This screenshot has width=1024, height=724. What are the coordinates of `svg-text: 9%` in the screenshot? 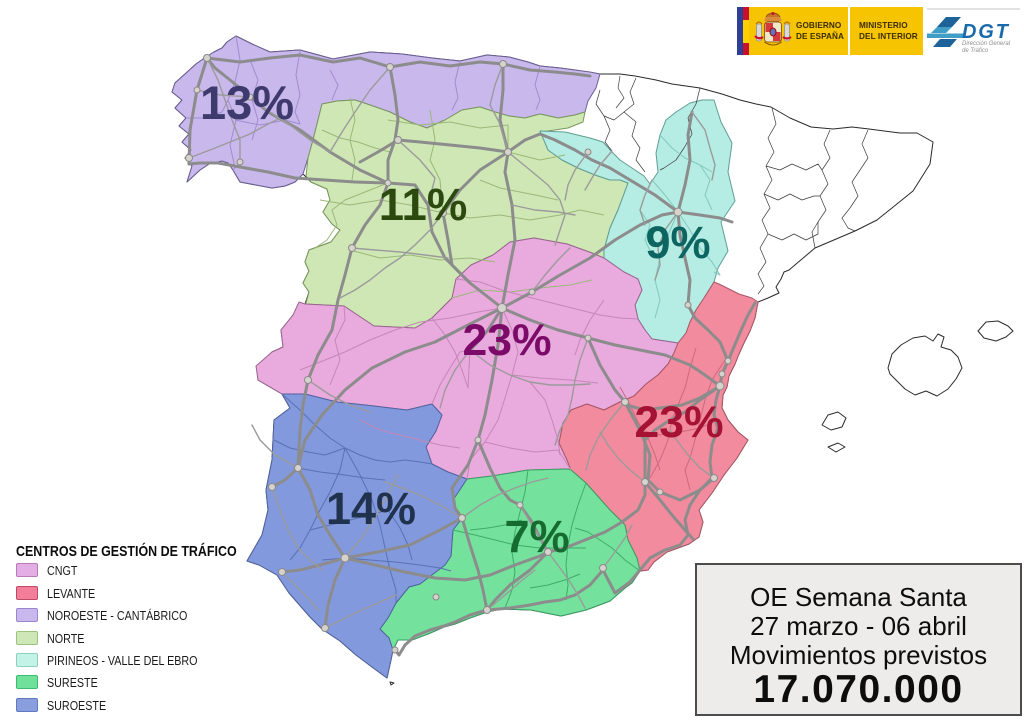 It's located at (677, 242).